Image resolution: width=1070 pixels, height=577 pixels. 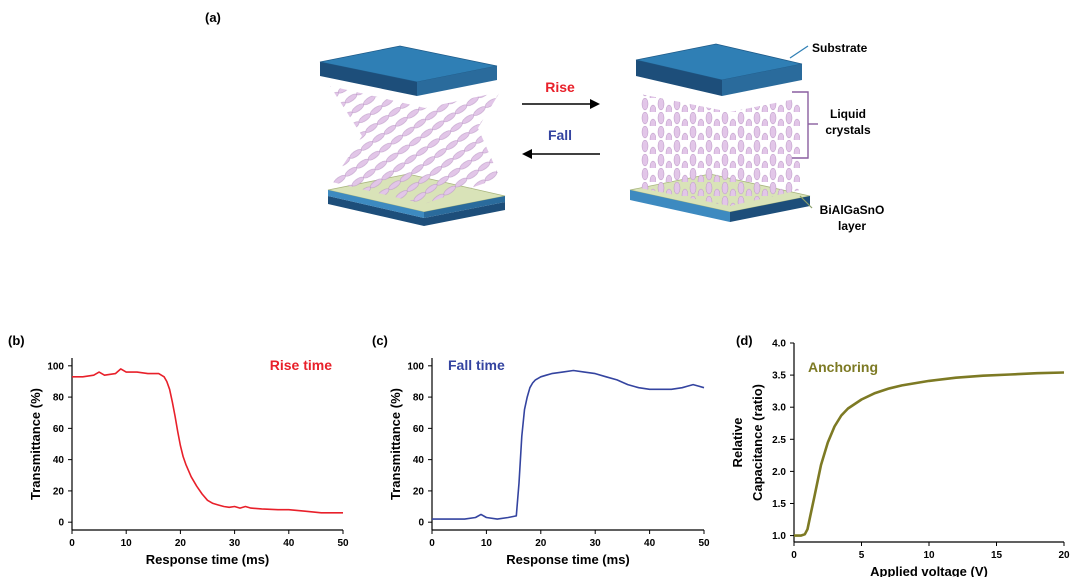 I want to click on rise-label: Rise, so click(x=560, y=87).